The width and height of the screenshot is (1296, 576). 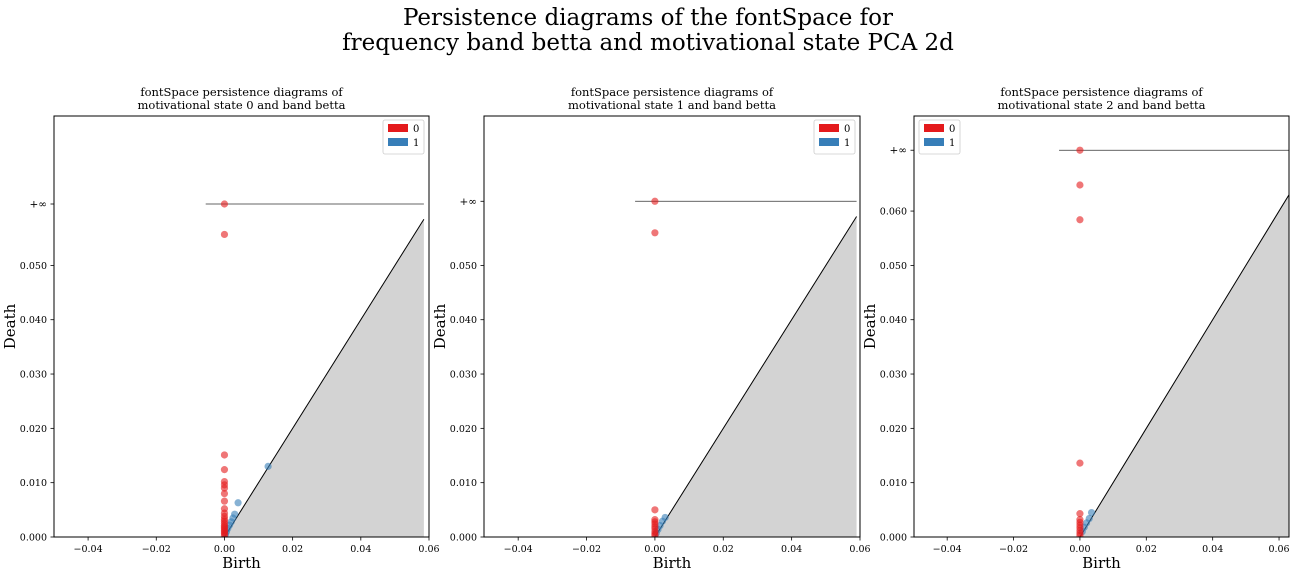 I want to click on y-tick-label: 0.060, so click(x=893, y=212).